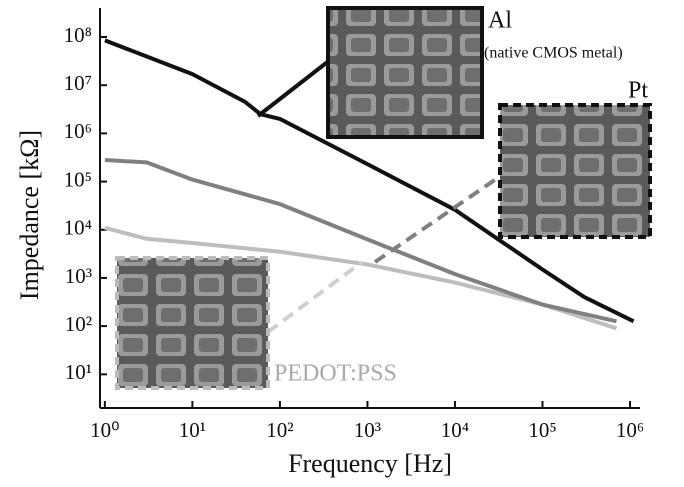 The width and height of the screenshot is (684, 487). Describe the element at coordinates (78, 131) in the screenshot. I see `y-tick-label: 10⁶` at that location.